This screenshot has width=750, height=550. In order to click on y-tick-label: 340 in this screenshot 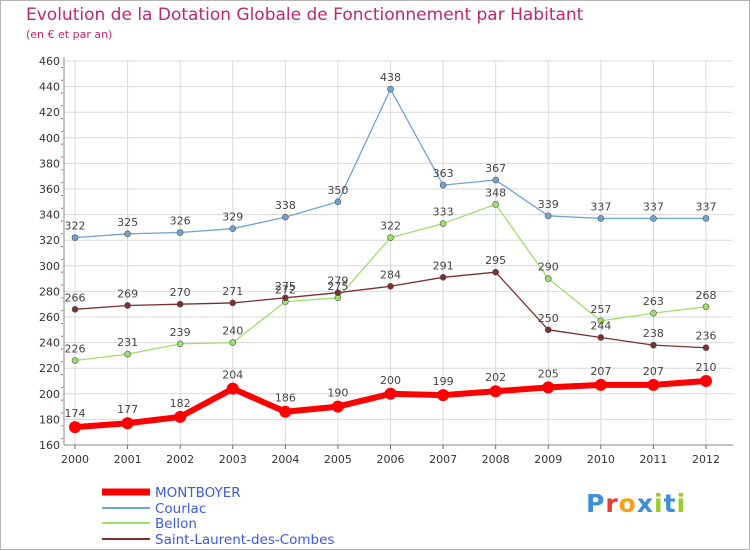, I will do `click(49, 215)`.